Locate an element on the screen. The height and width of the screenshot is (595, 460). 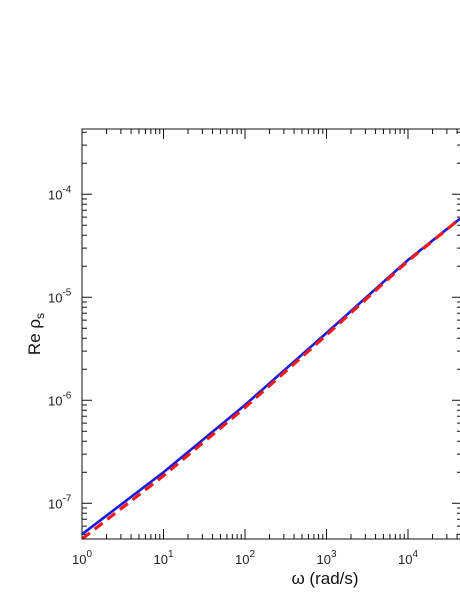
x-tick-label: 10¹ is located at coordinates (163, 558).